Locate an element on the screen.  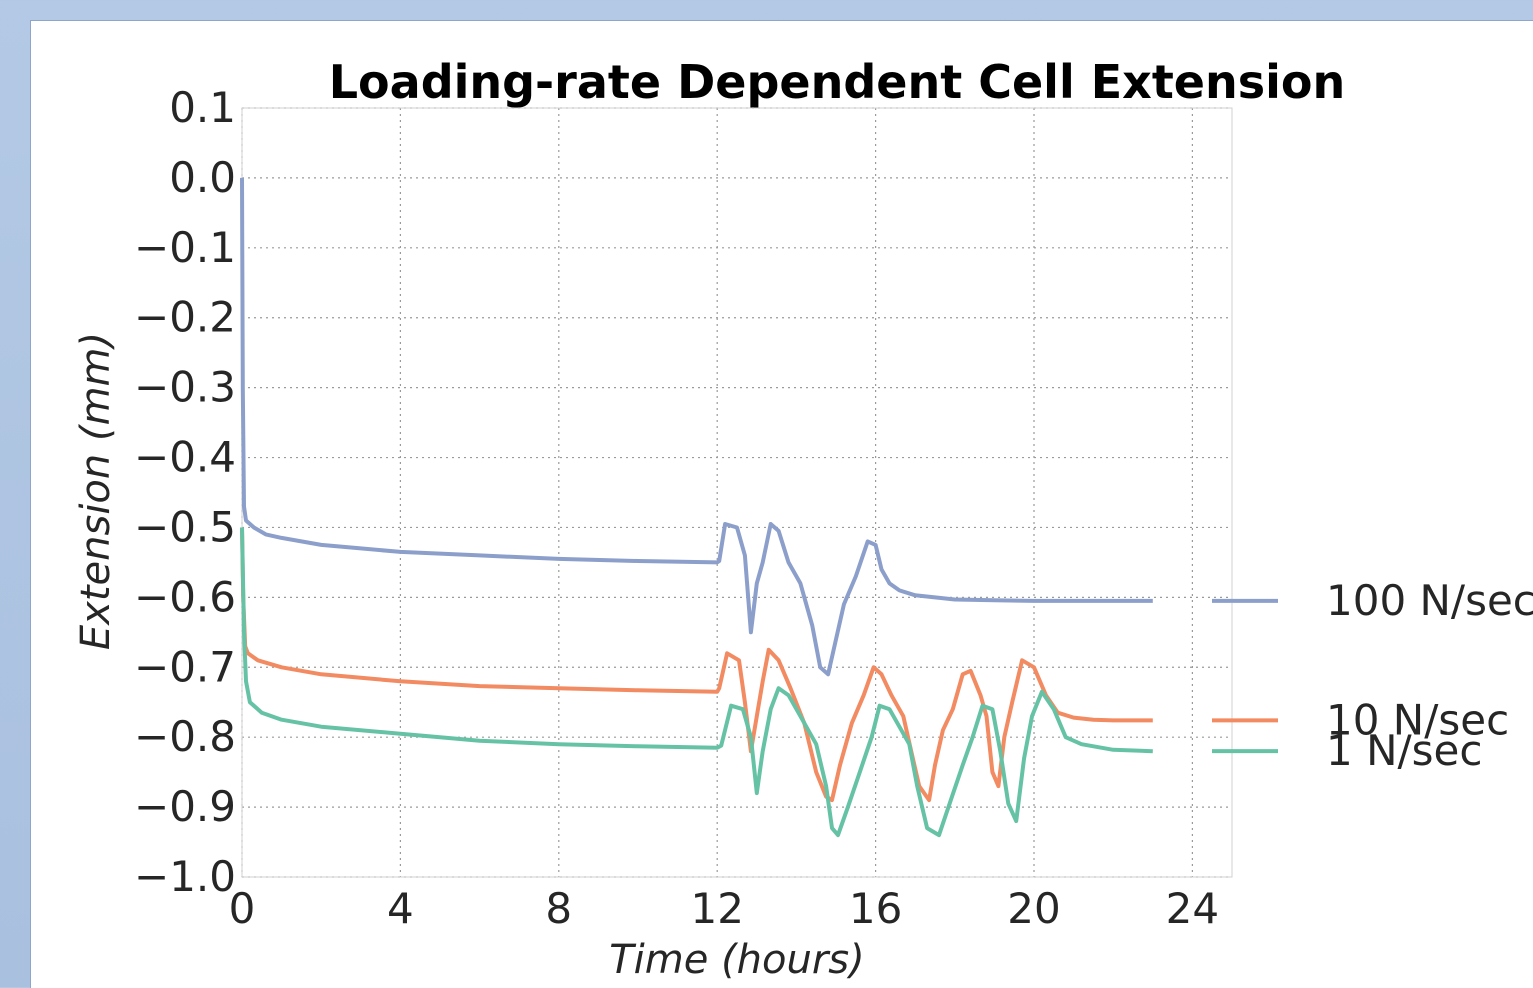
y-tick-label: −0.4 is located at coordinates (185, 457).